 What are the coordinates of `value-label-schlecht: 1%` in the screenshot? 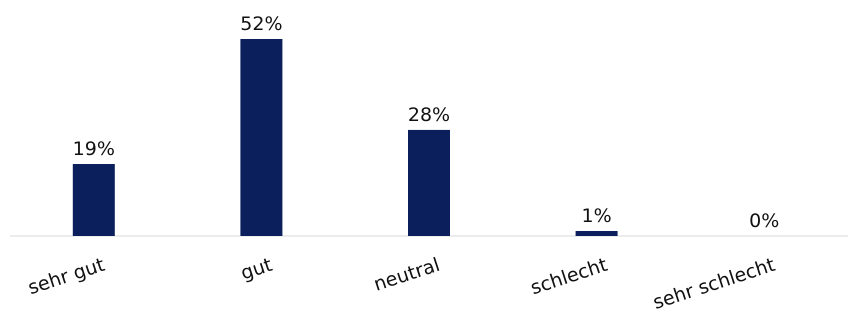 It's located at (597, 216).